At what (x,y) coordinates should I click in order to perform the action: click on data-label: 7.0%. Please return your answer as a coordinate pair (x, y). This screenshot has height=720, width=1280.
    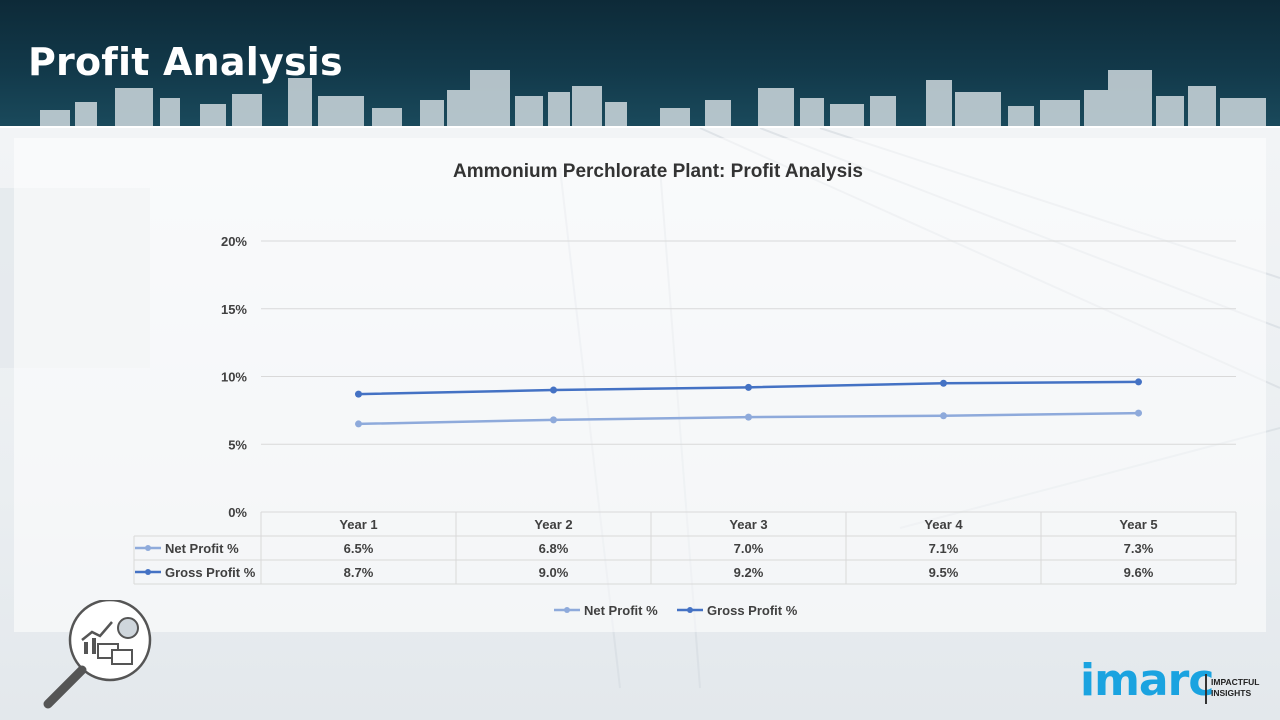
    Looking at the image, I should click on (749, 548).